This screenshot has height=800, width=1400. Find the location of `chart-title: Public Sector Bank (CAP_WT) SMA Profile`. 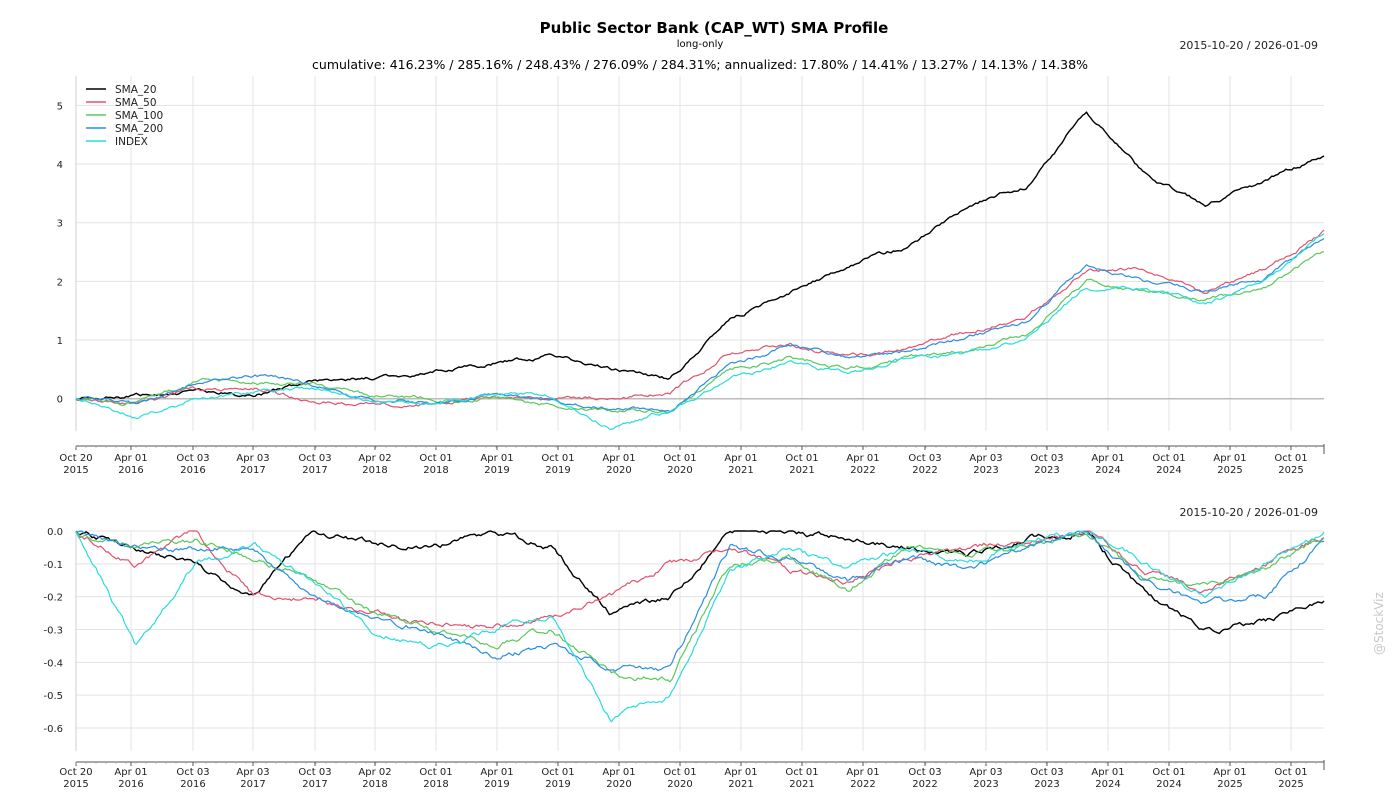

chart-title: Public Sector Bank (CAP_WT) SMA Profile is located at coordinates (714, 28).